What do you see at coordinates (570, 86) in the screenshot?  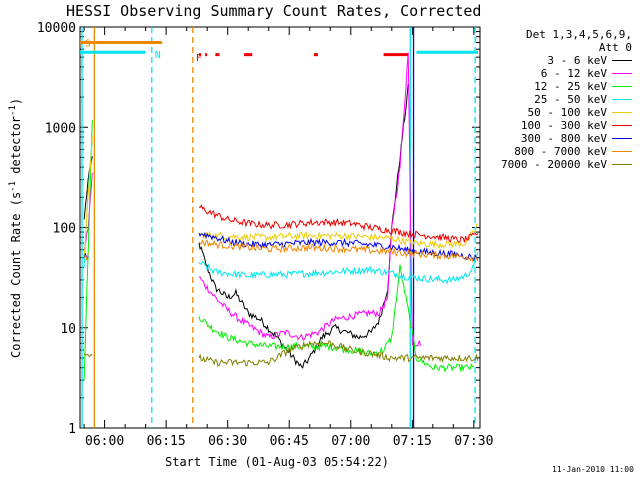 I see `legend-entry-label: 12 - 25 keV` at bounding box center [570, 86].